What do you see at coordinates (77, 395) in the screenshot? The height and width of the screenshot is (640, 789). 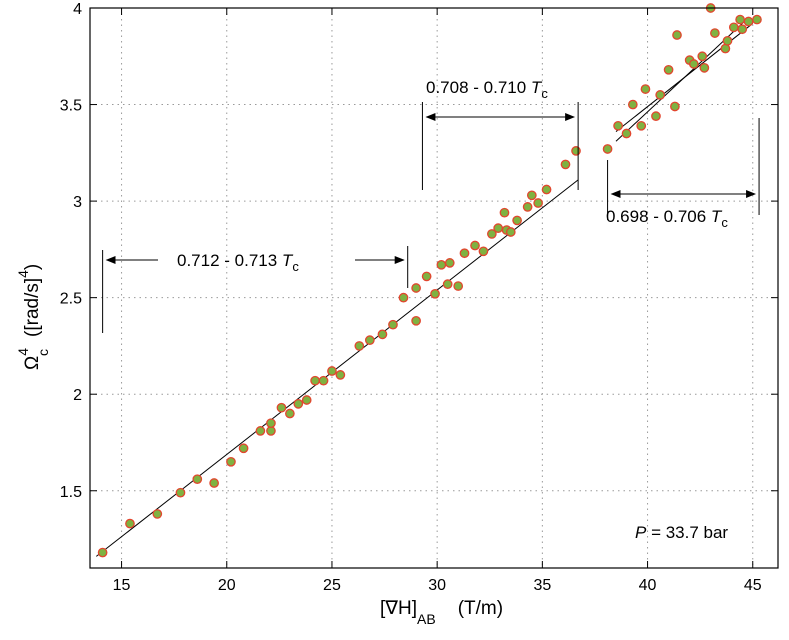 I see `y-tick-label: 2` at bounding box center [77, 395].